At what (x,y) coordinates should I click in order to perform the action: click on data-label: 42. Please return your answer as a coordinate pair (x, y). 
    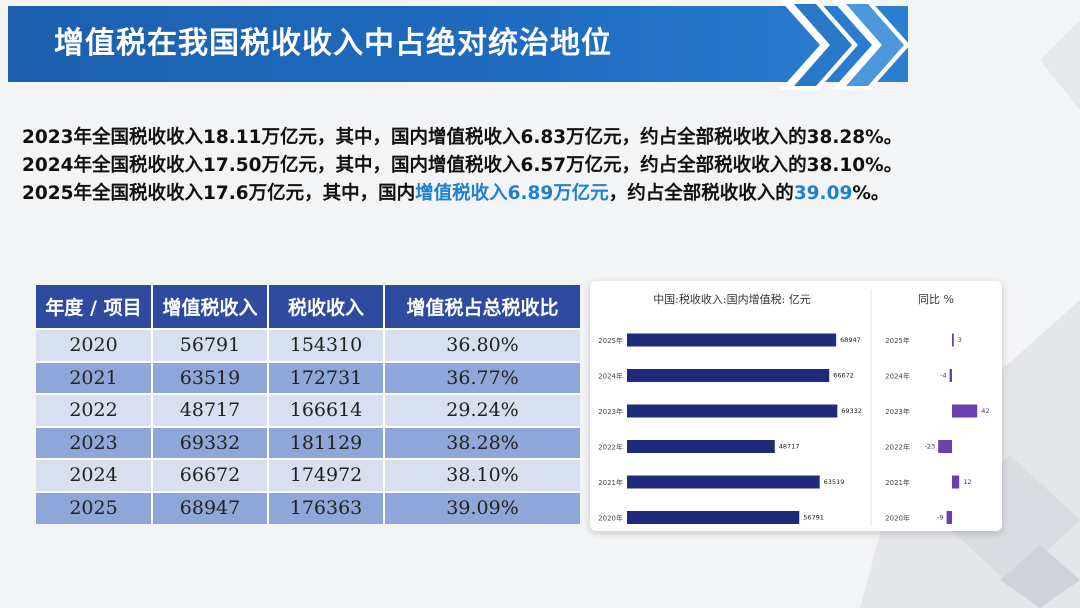
    Looking at the image, I should click on (985, 411).